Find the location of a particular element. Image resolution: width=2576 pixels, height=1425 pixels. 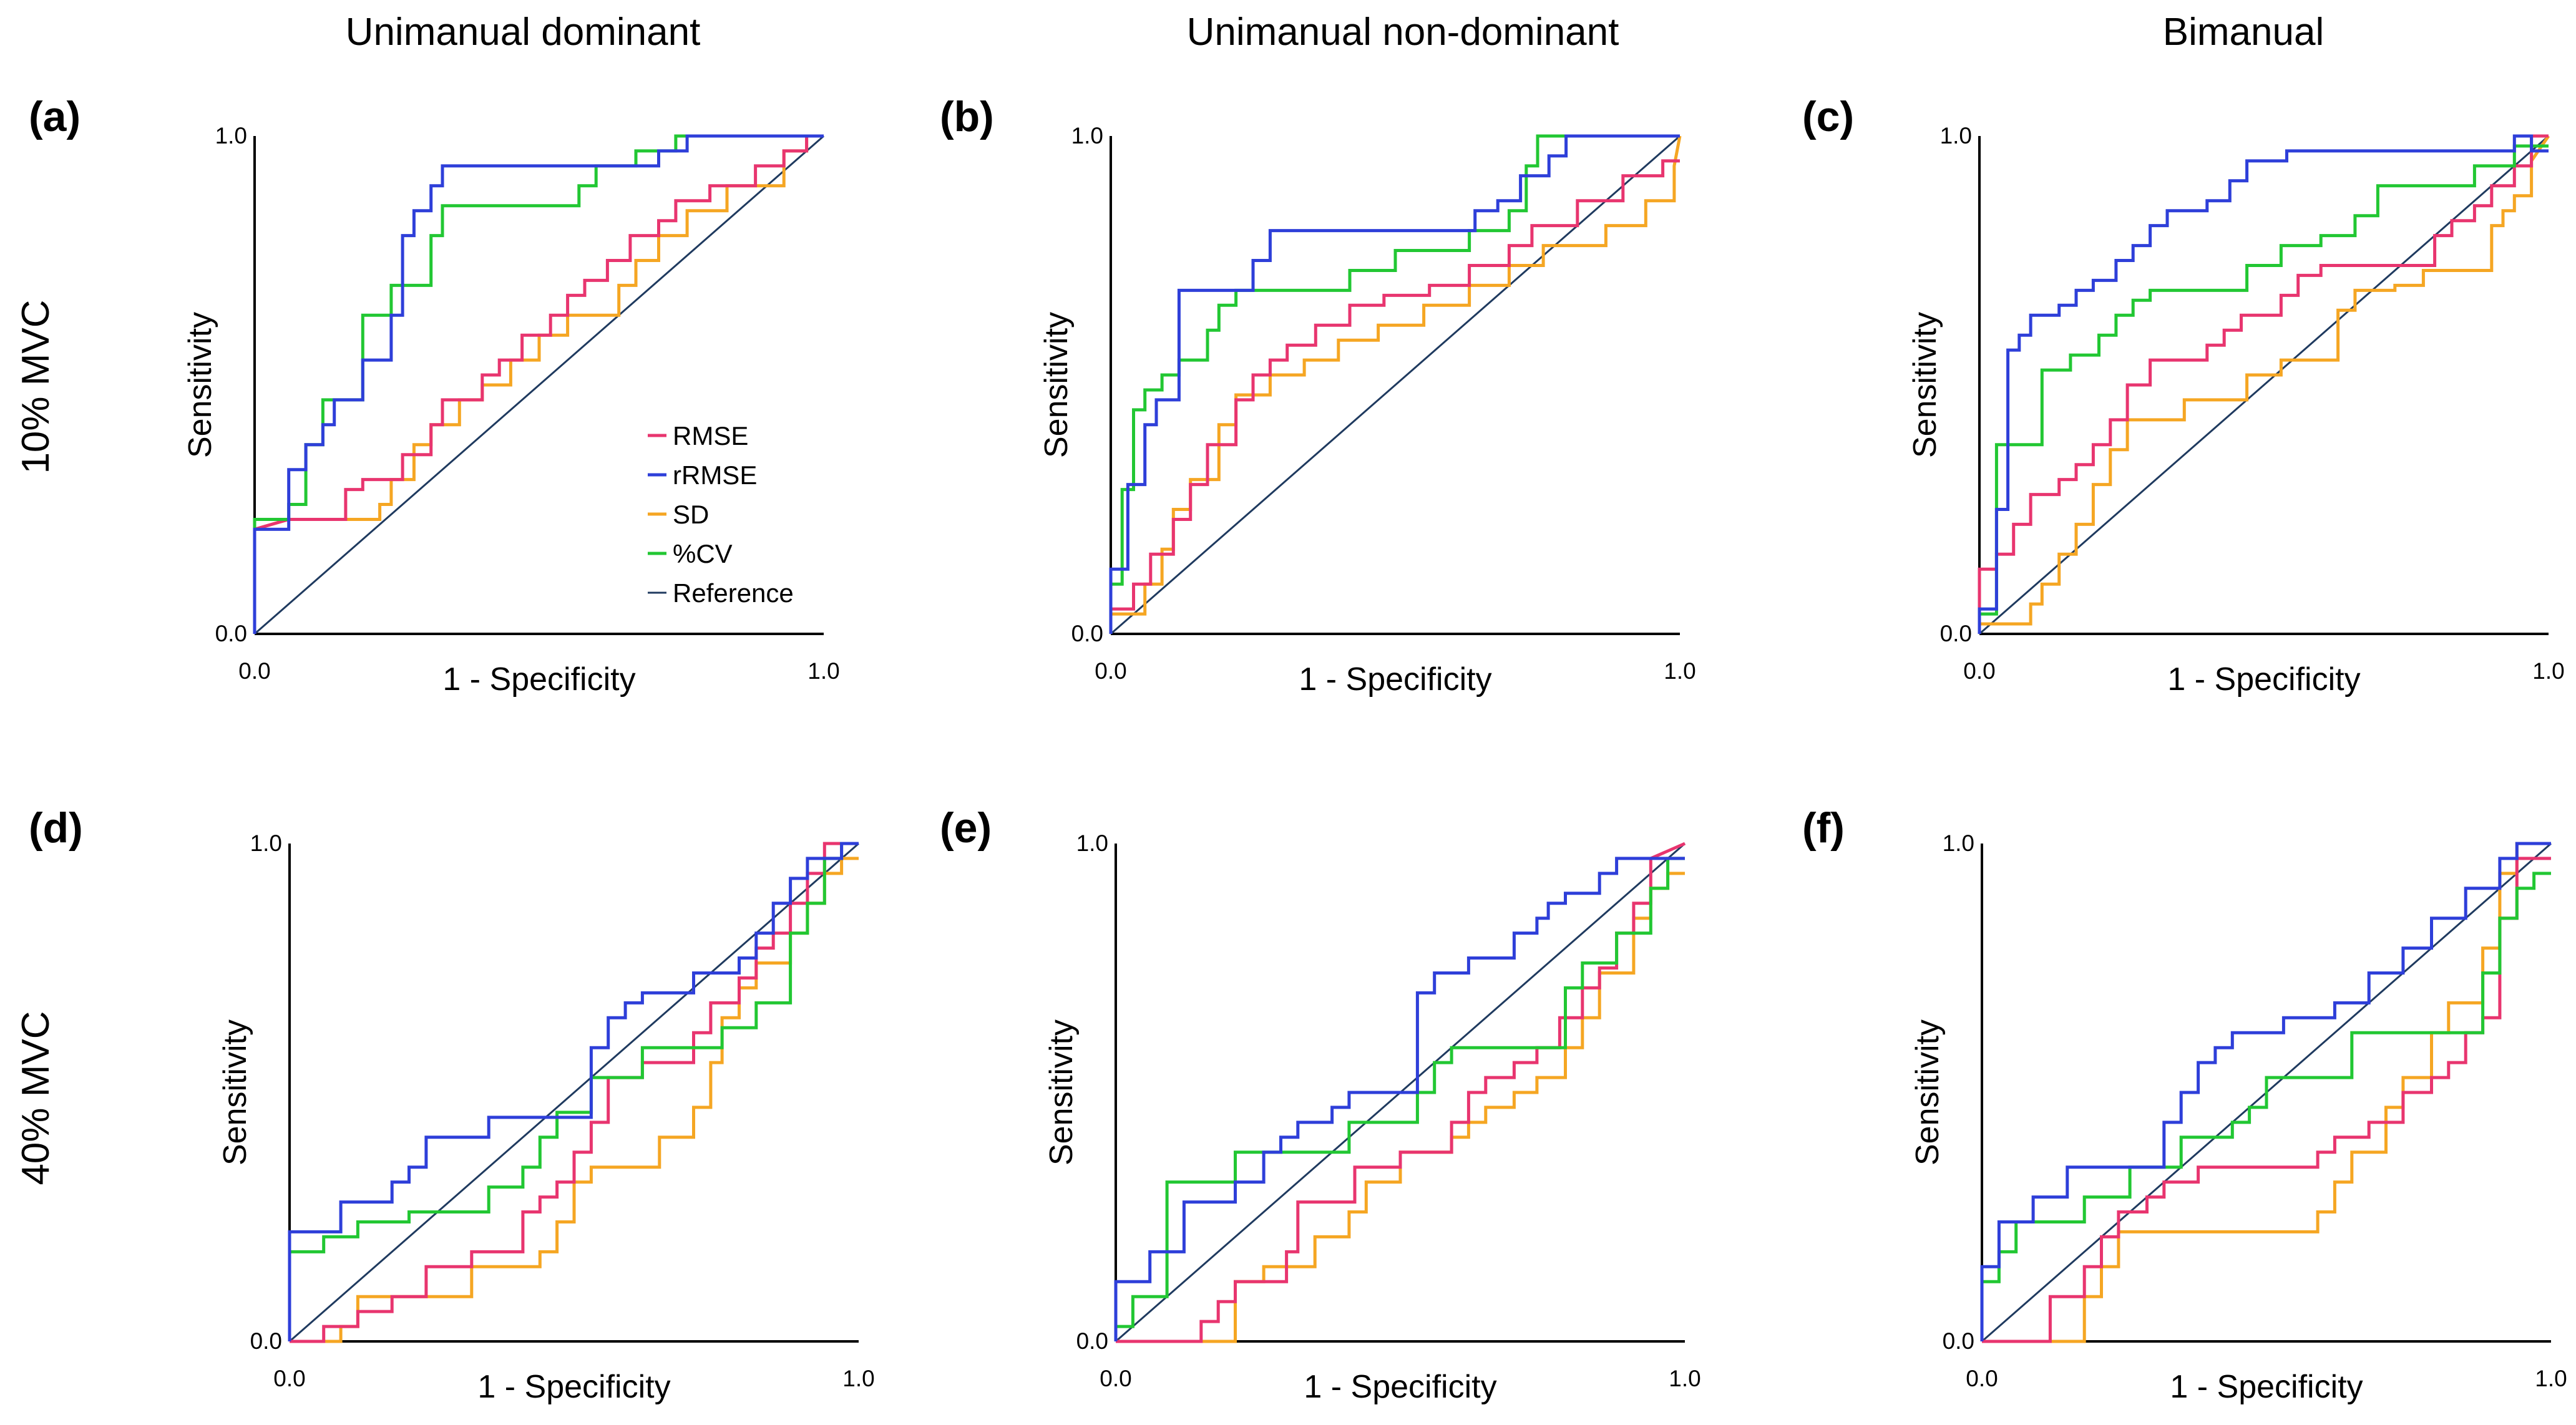

legend: RMSE rRMSE SD %CV Reference is located at coordinates (721, 514).